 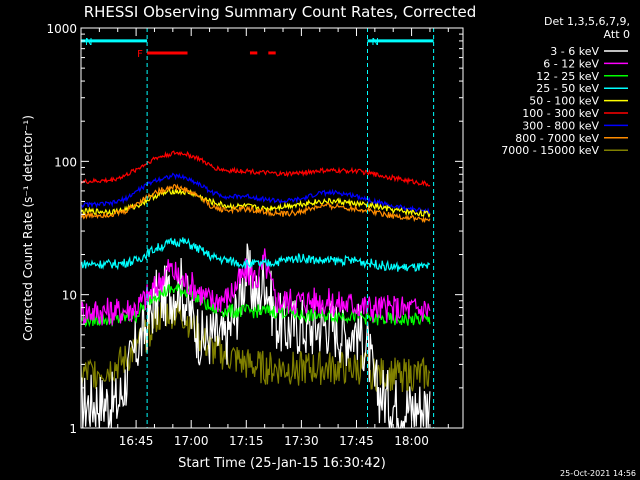 I want to click on x-tick-label-1745: 17:45, so click(x=356, y=441).